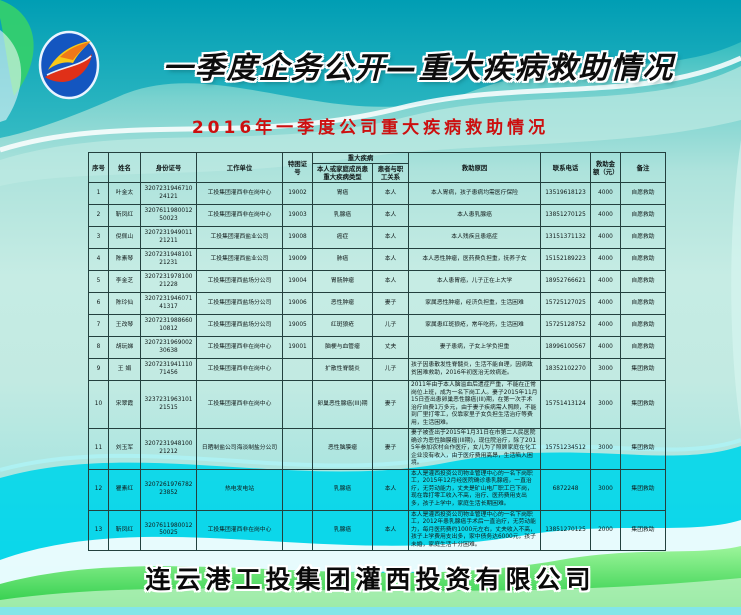 This screenshot has height=615, width=741. Describe the element at coordinates (124, 167) in the screenshot. I see `col-header-name: 姓名` at that location.